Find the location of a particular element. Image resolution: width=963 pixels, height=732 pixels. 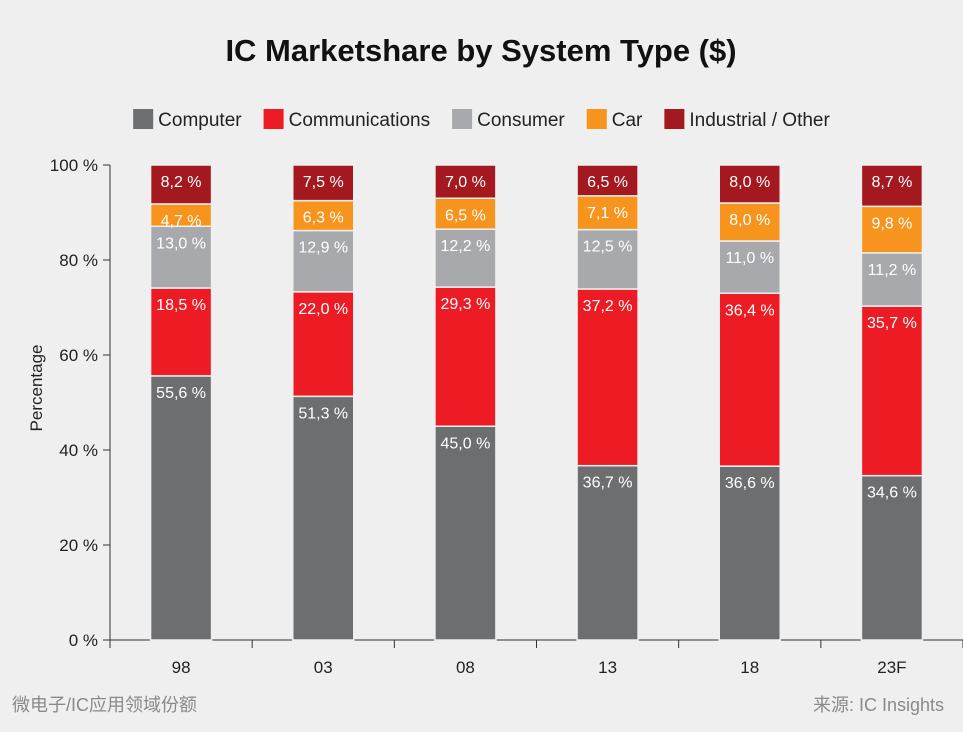

data-label: 51,3 % is located at coordinates (323, 413).